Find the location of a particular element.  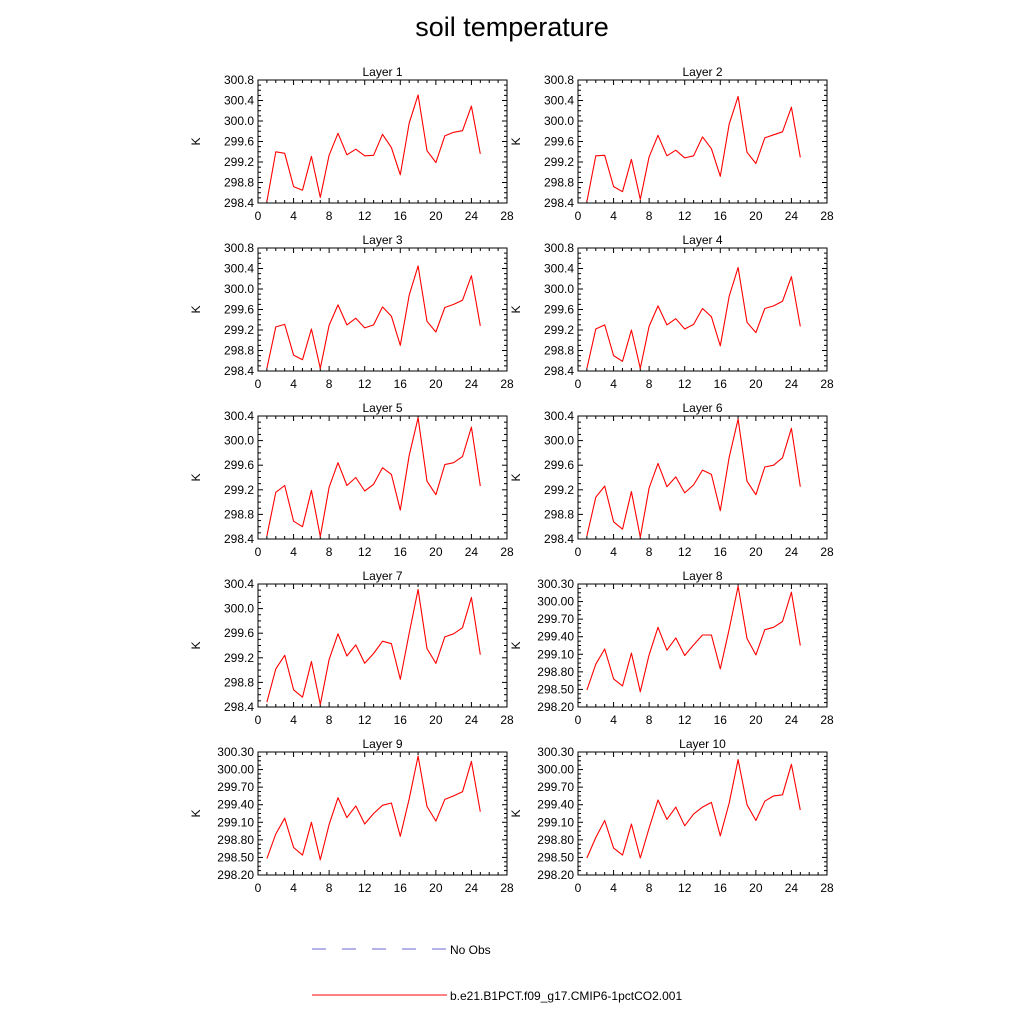

panel-title: Layer 9 is located at coordinates (382, 744).